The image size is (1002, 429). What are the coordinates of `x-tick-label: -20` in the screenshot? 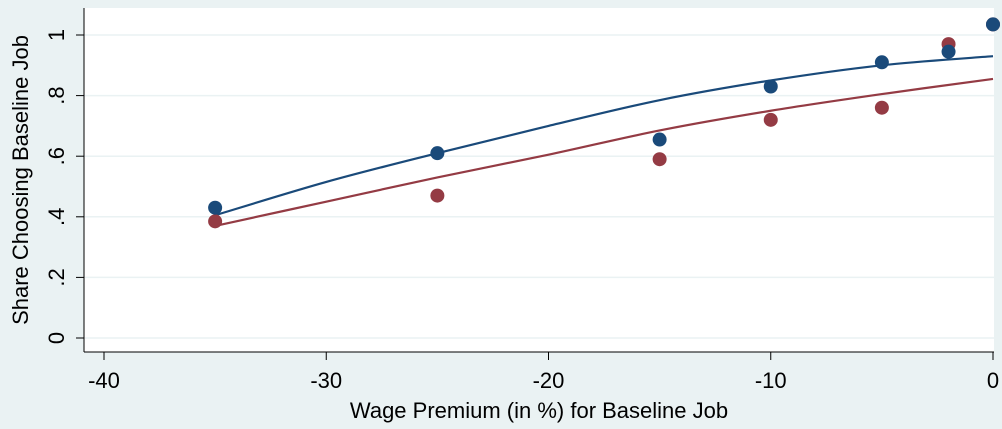 It's located at (549, 380).